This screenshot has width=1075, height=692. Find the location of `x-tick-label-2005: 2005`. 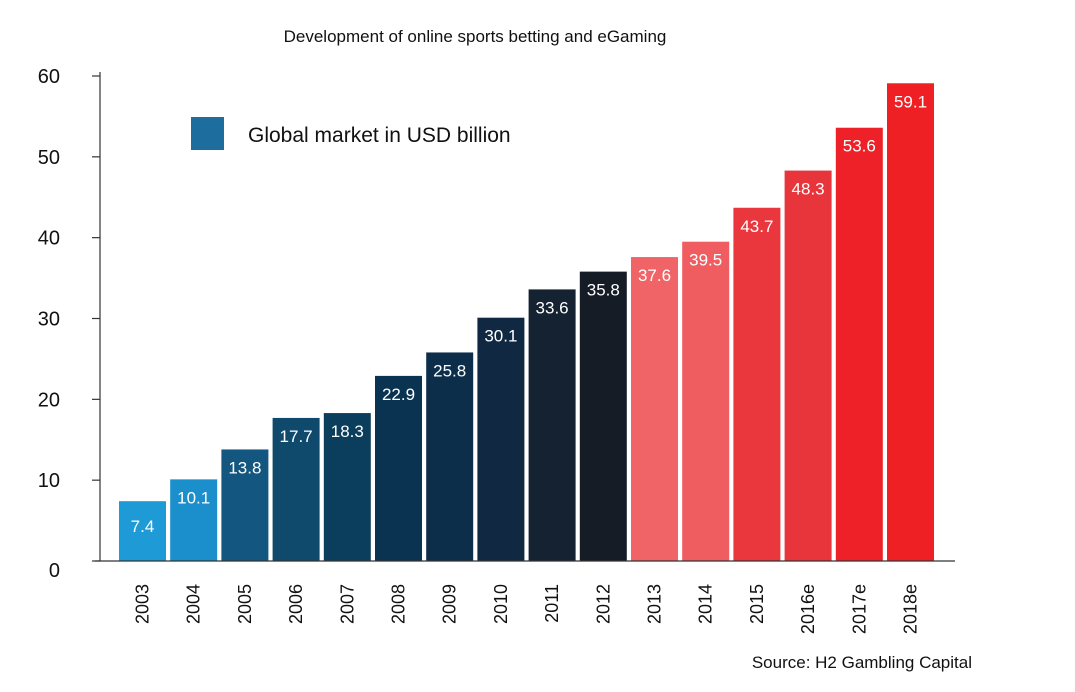

x-tick-label-2005: 2005 is located at coordinates (245, 604).